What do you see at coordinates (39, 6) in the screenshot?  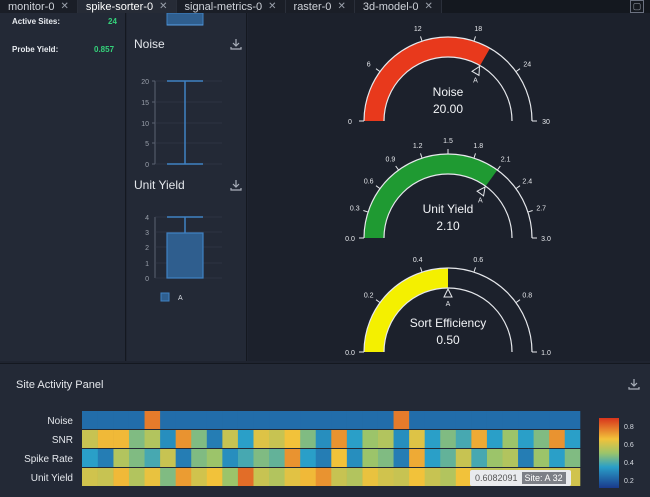 I see `tab-monitor: monitor-0 ✕` at bounding box center [39, 6].